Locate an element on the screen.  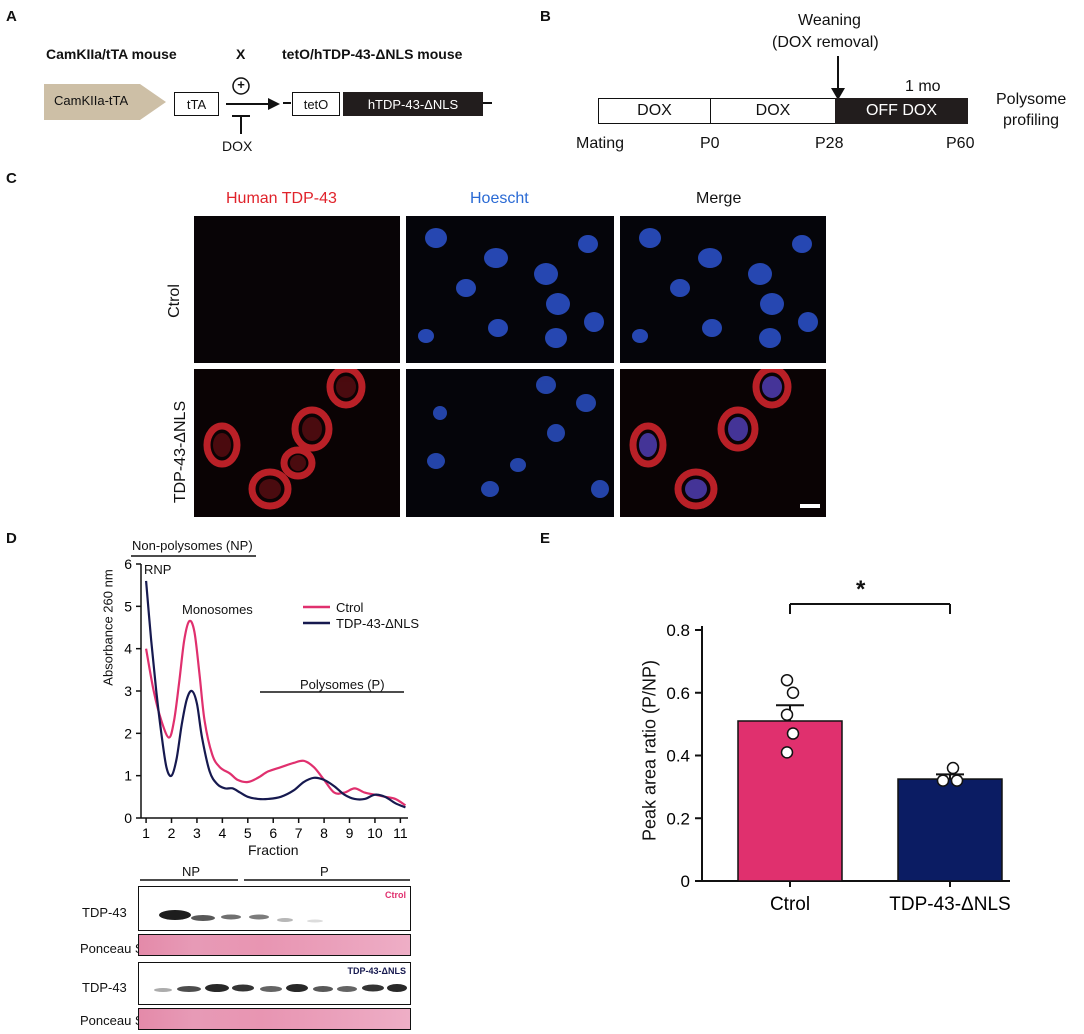
western-blot-tdp: TDP-43-ΔNLS is located at coordinates (274, 983).